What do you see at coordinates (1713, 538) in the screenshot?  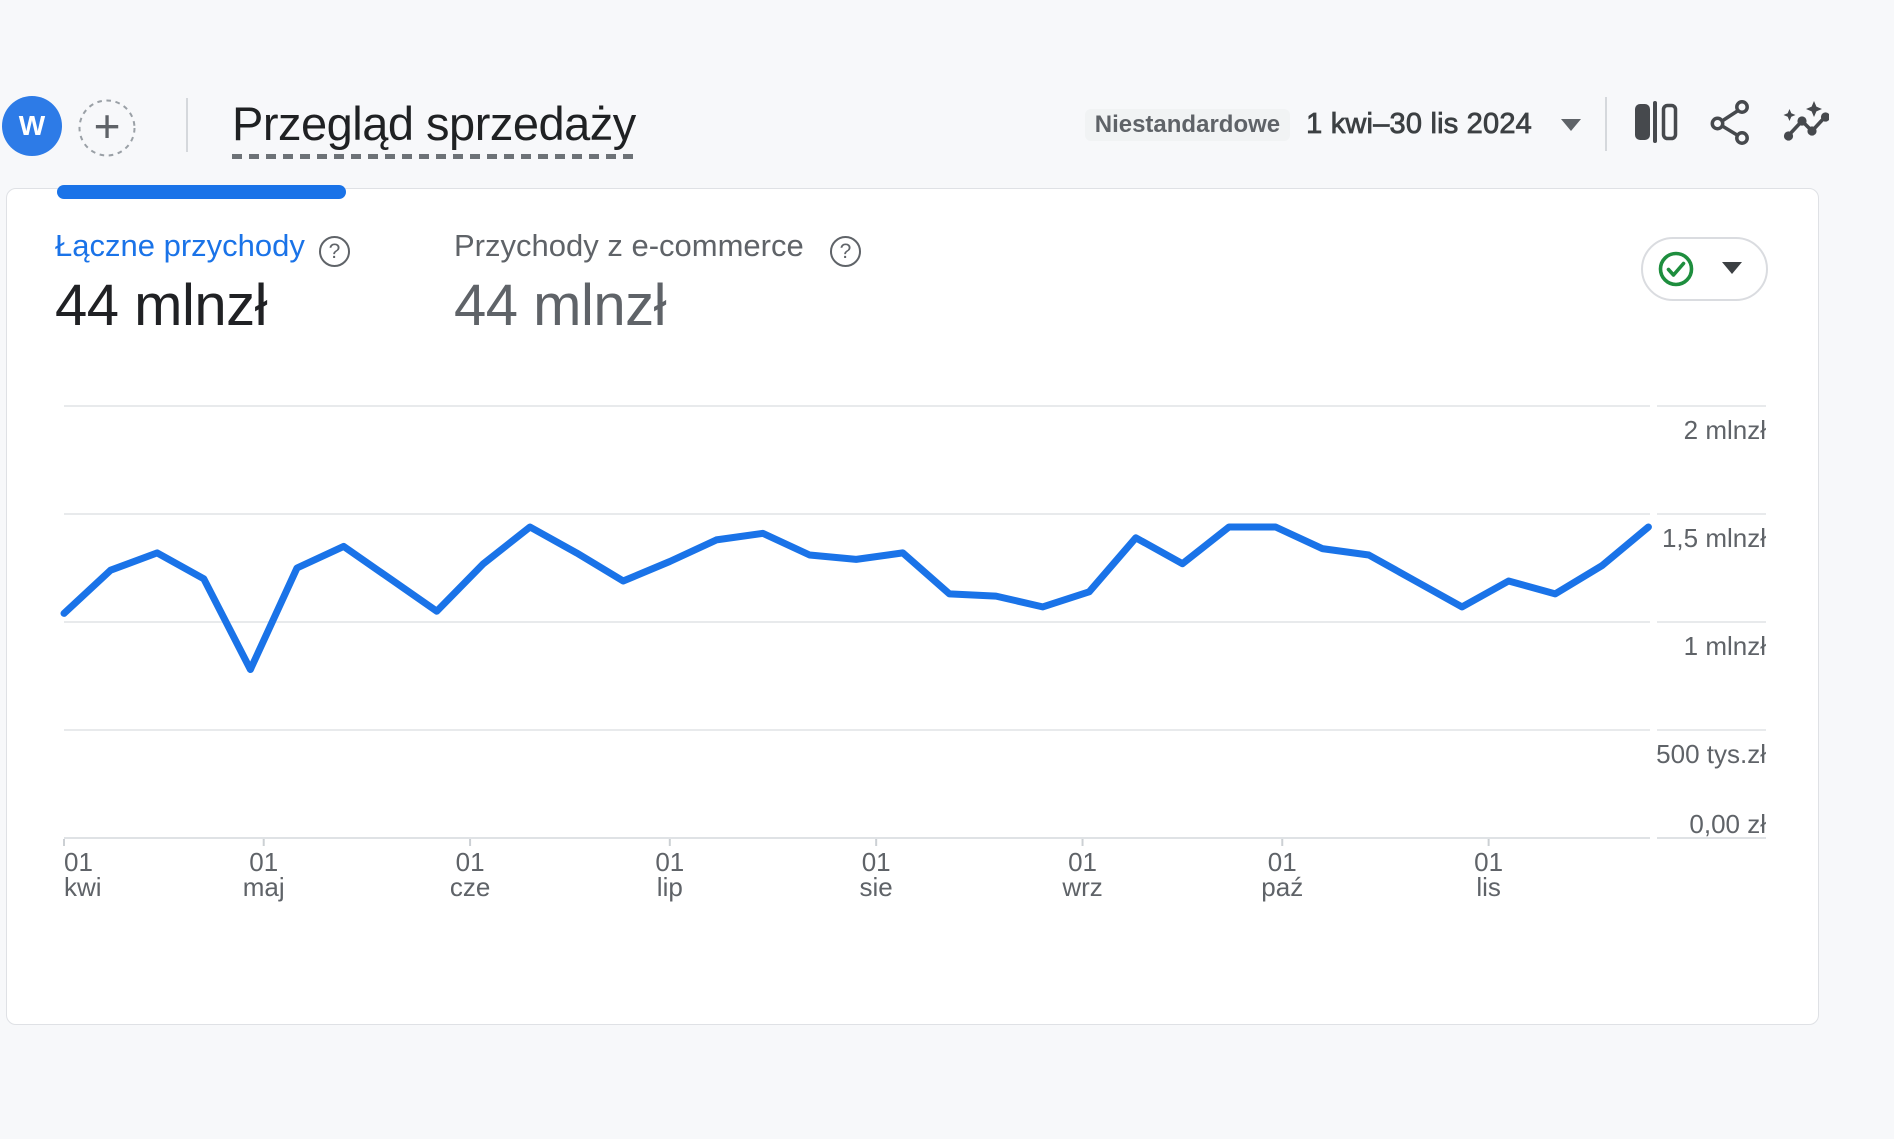 I see `y-axis-label: 1,5 mlnzł` at bounding box center [1713, 538].